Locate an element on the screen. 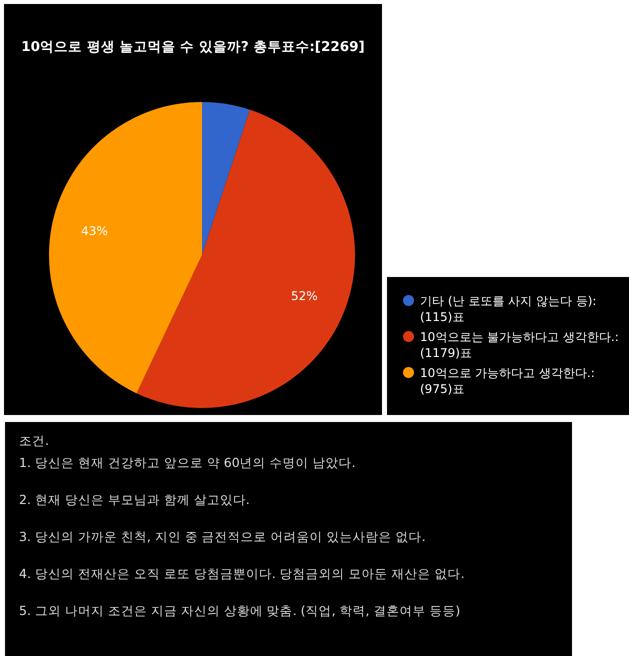 The height and width of the screenshot is (656, 629). text: 4. 당신의 전재산은 오직 로또 당첨금뿐이다. 당첨금외의 모아둔 재산은 없다. is located at coordinates (242, 574).